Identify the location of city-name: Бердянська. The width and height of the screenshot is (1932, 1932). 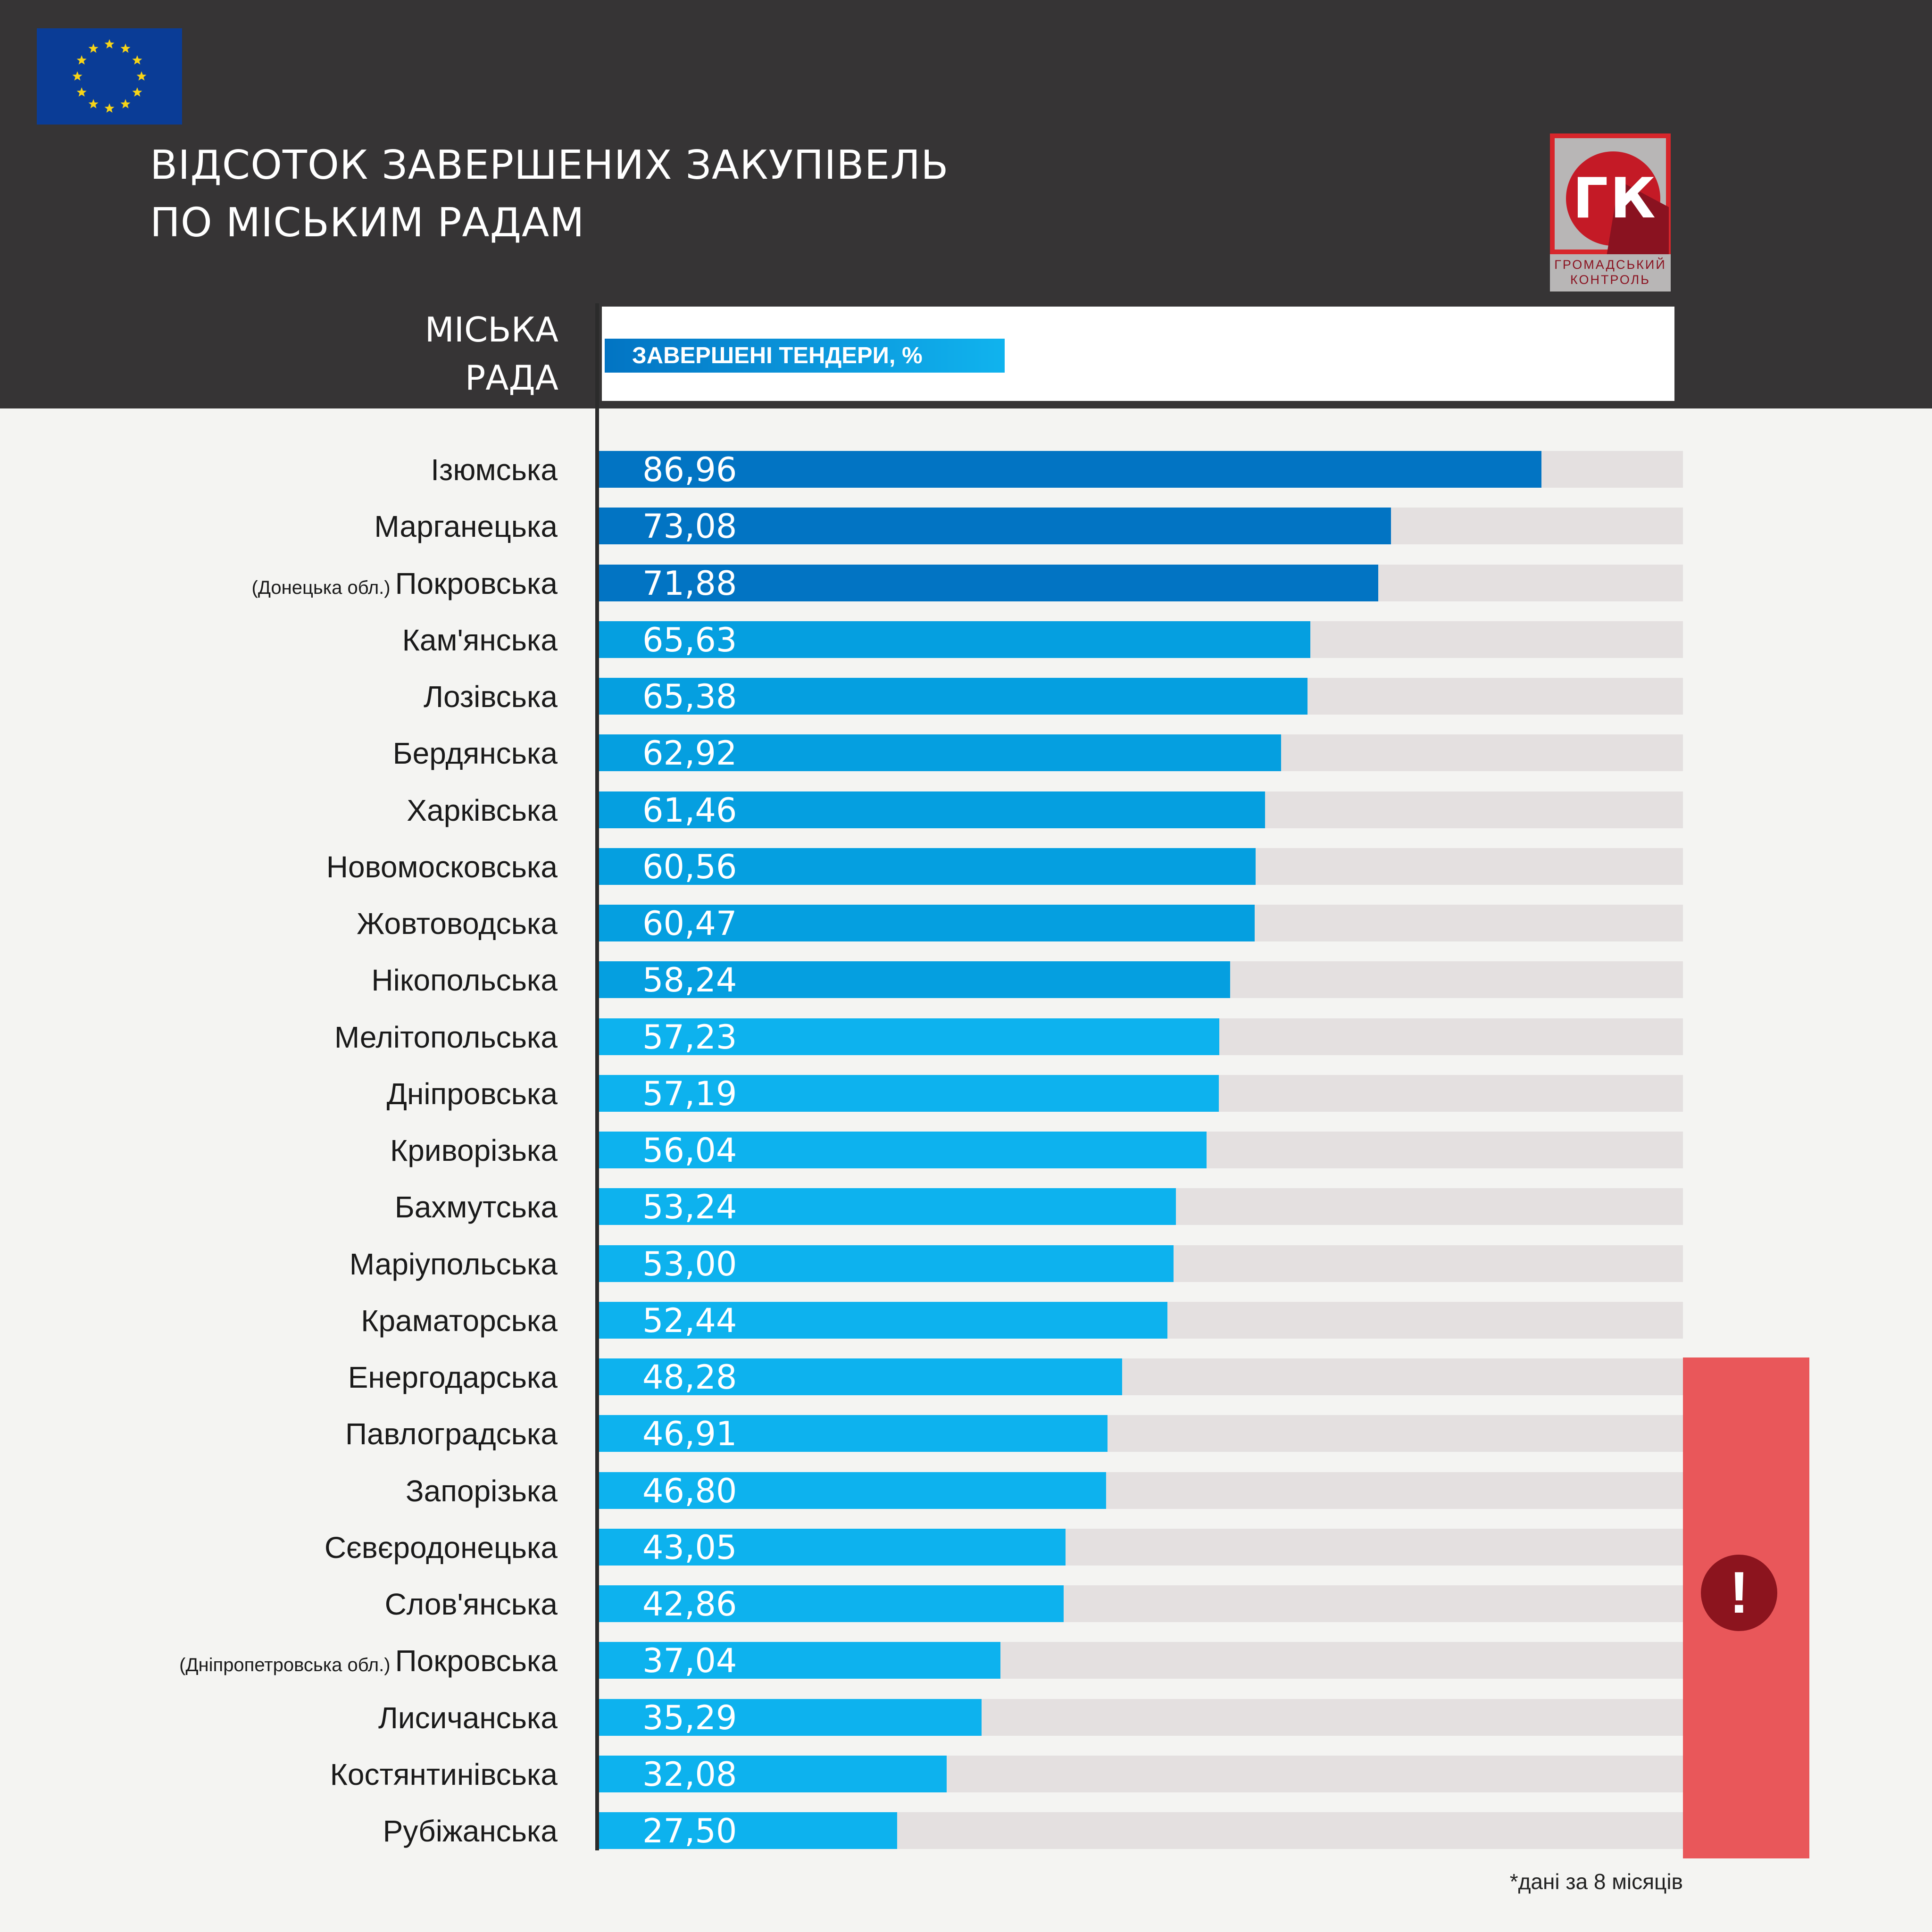
(475, 753).